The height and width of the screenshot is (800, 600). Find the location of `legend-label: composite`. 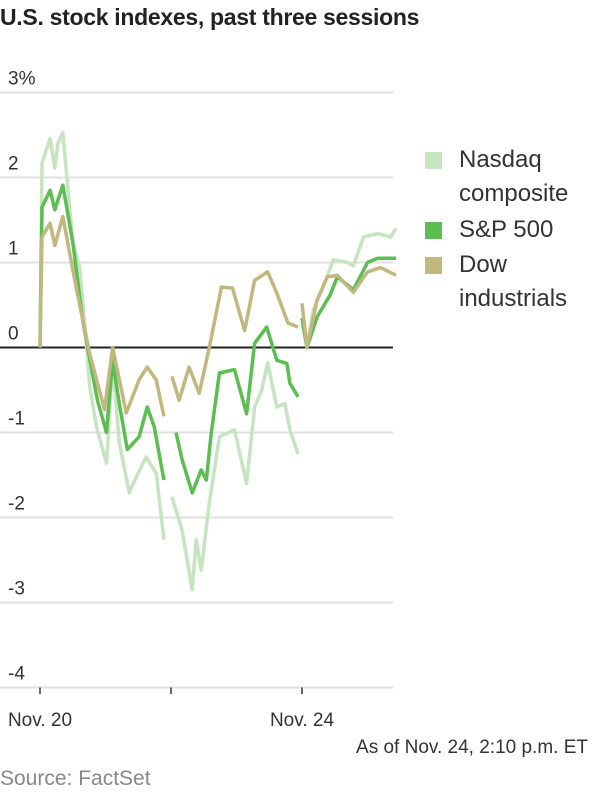

legend-label: composite is located at coordinates (514, 193).